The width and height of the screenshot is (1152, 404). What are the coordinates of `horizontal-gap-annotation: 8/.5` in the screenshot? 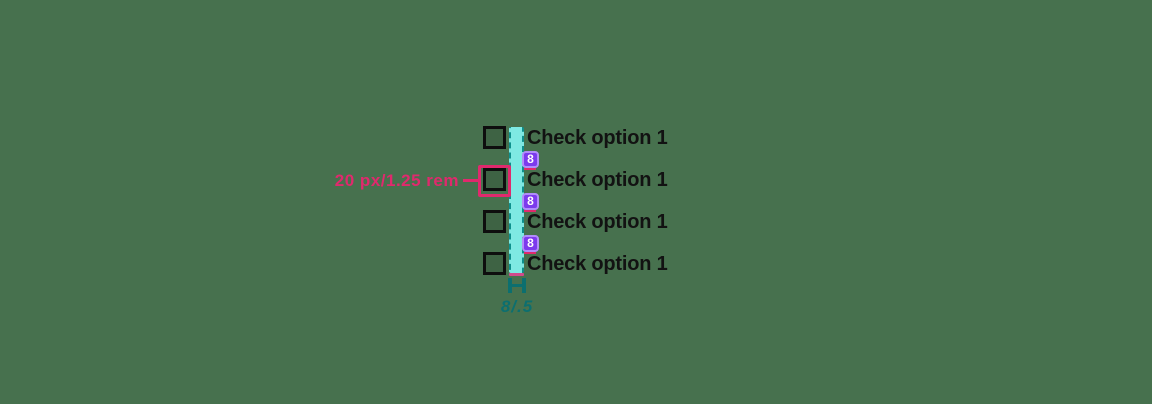 It's located at (517, 306).